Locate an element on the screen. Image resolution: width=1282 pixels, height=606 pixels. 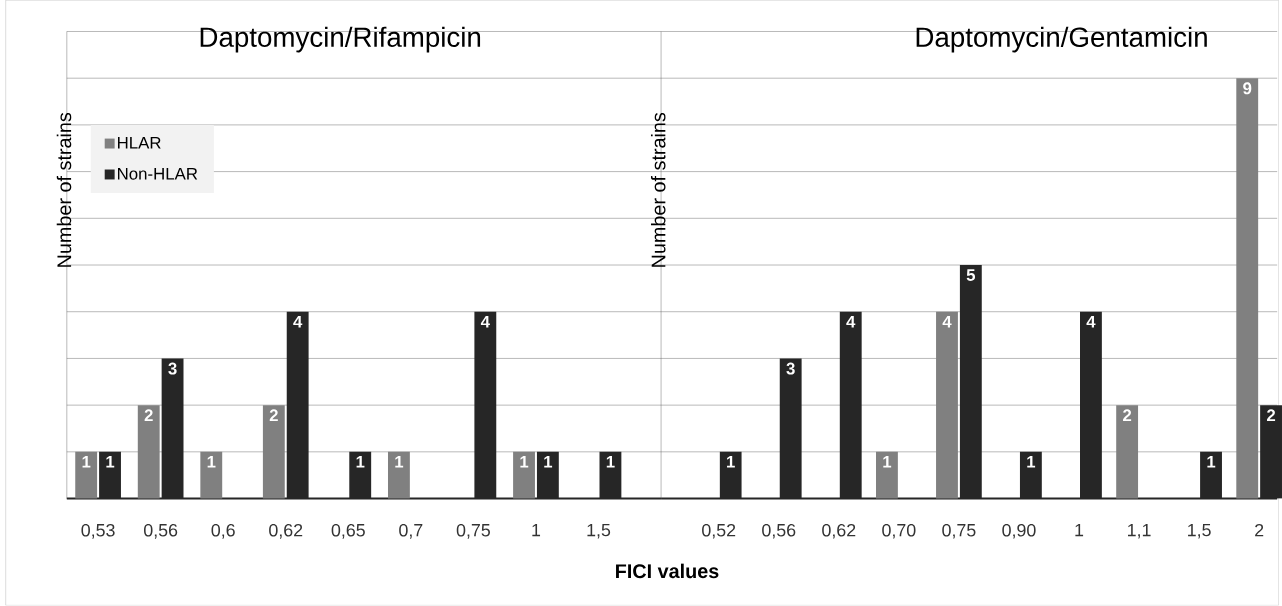
data-label: 9 is located at coordinates (1247, 88).